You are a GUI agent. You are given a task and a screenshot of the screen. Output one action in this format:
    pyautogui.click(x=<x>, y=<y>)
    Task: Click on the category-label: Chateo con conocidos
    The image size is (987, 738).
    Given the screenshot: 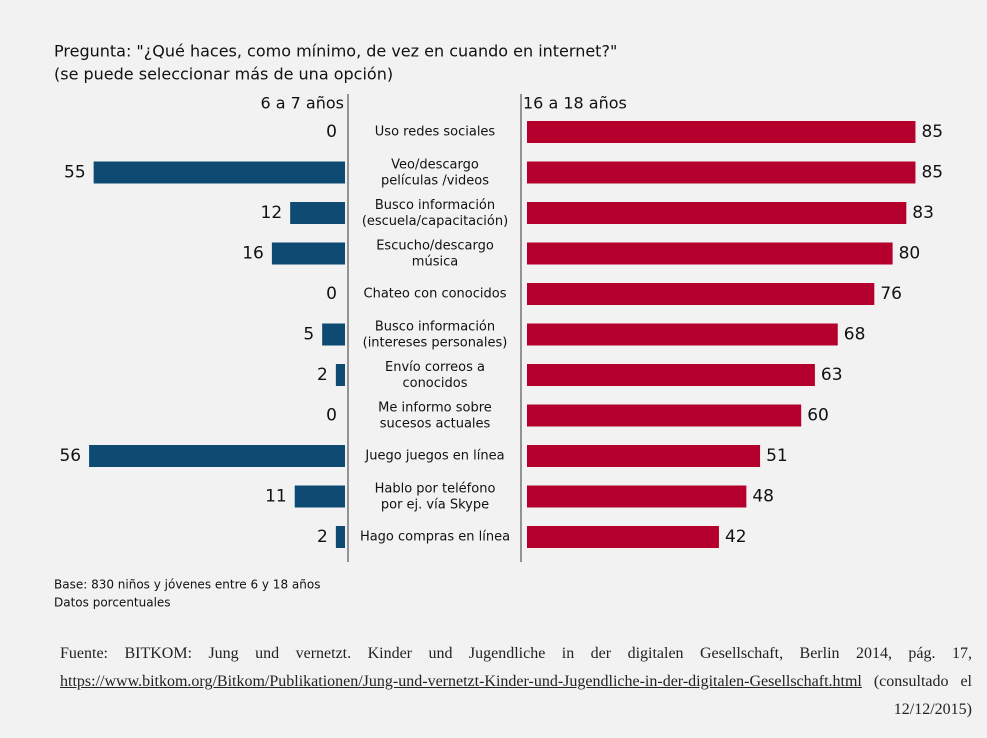 What is the action you would take?
    pyautogui.click(x=435, y=294)
    